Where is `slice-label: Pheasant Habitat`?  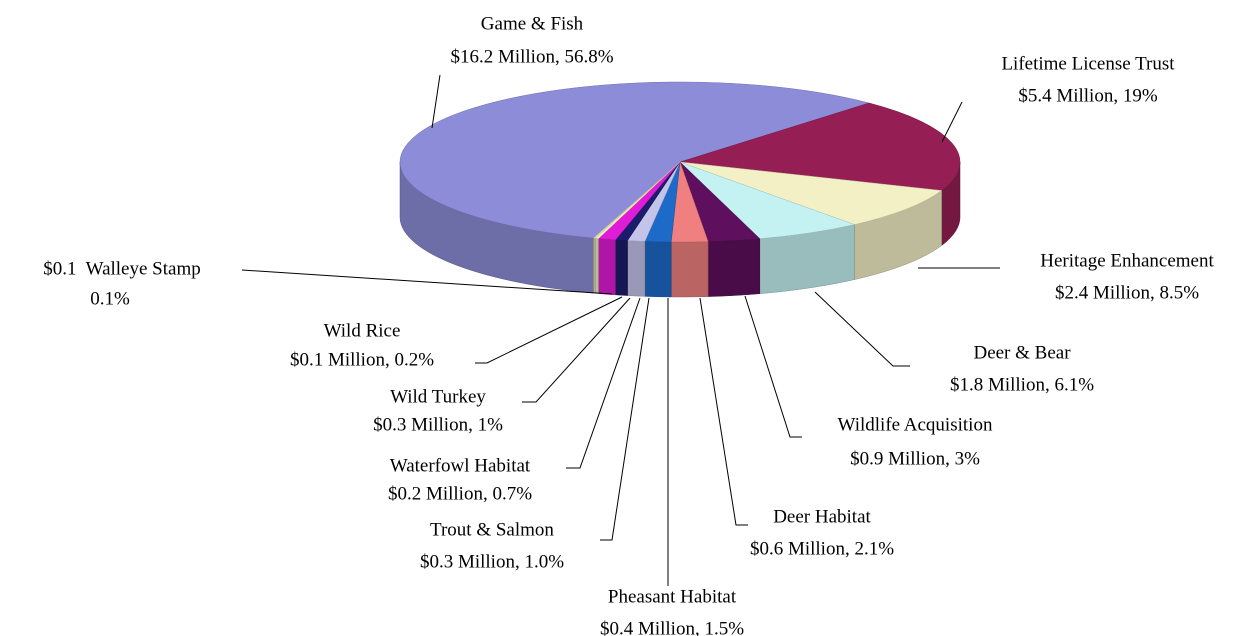
slice-label: Pheasant Habitat is located at coordinates (672, 596).